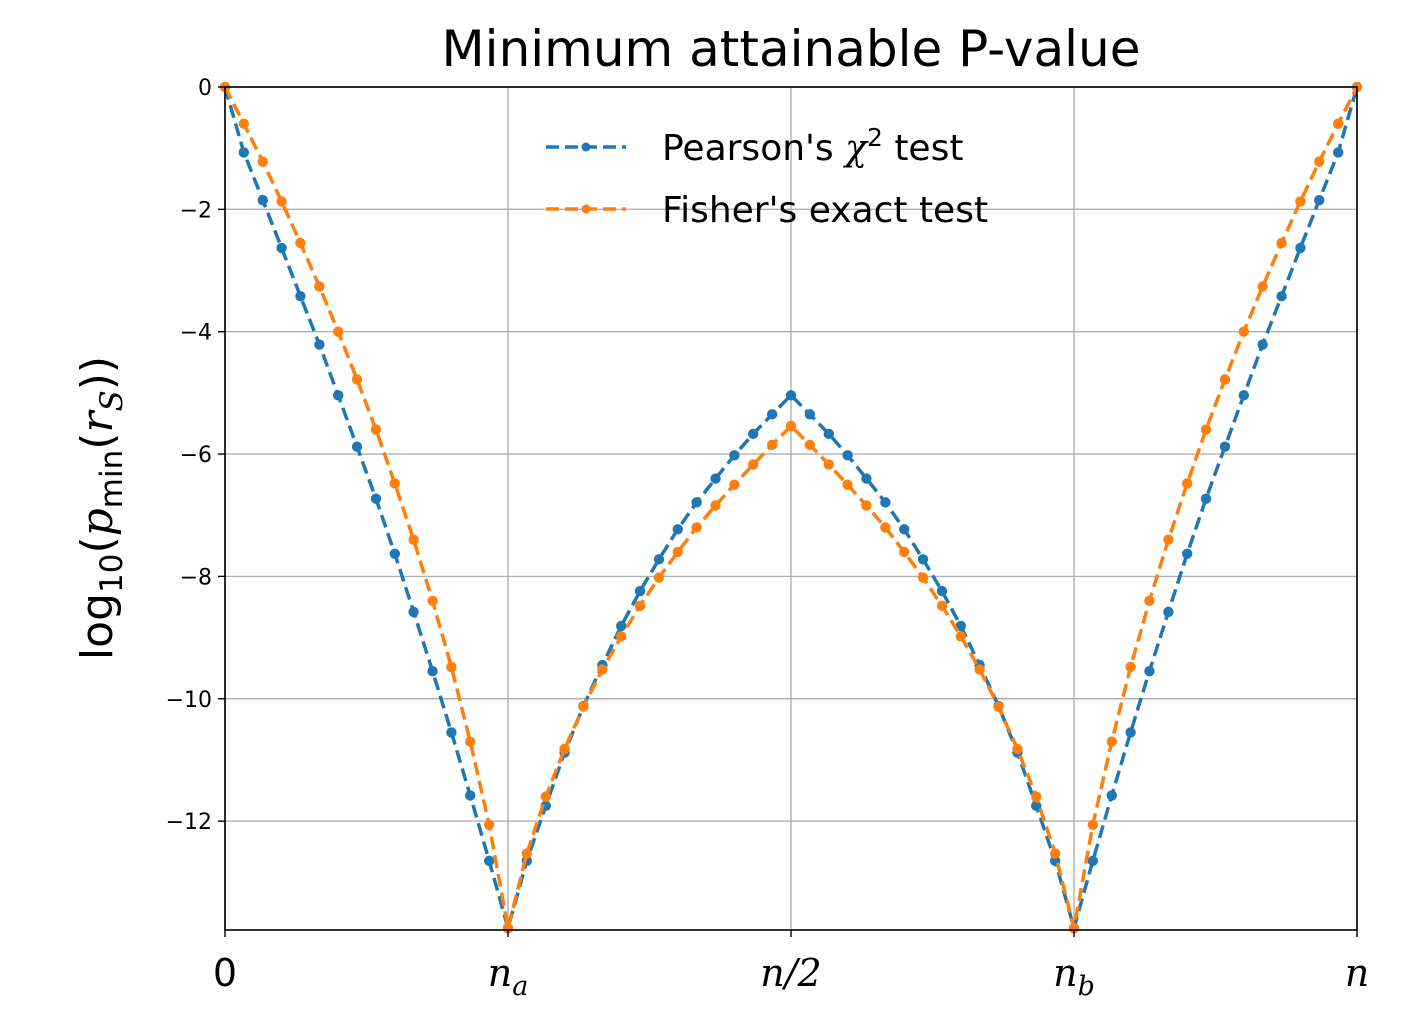 Image resolution: width=1405 pixels, height=1012 pixels. Describe the element at coordinates (205, 88) in the screenshot. I see `y-tick-label: 0` at that location.